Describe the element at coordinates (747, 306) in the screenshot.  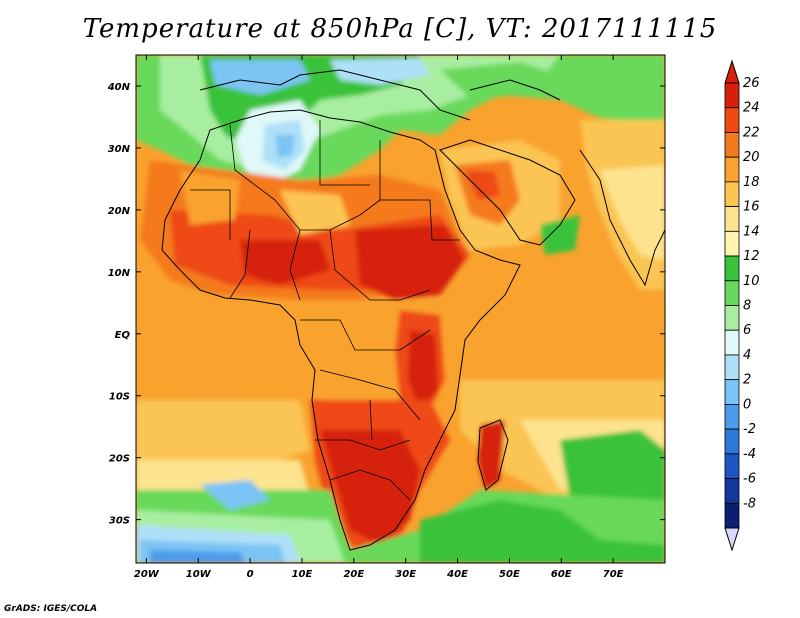
I see `colorbar-label: 8` at that location.